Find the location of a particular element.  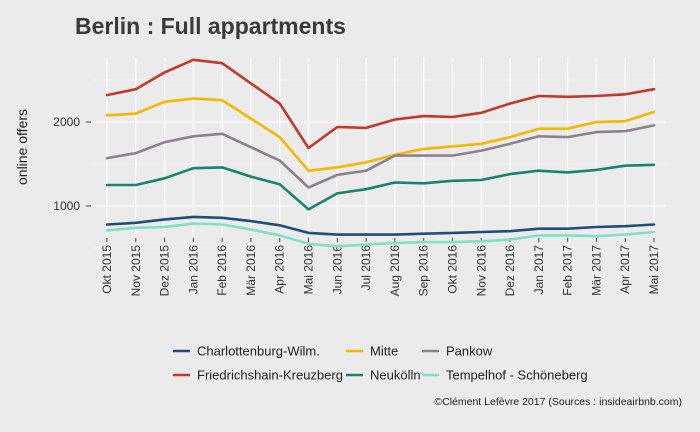

x-tick-label: Dez 2016 is located at coordinates (510, 271).